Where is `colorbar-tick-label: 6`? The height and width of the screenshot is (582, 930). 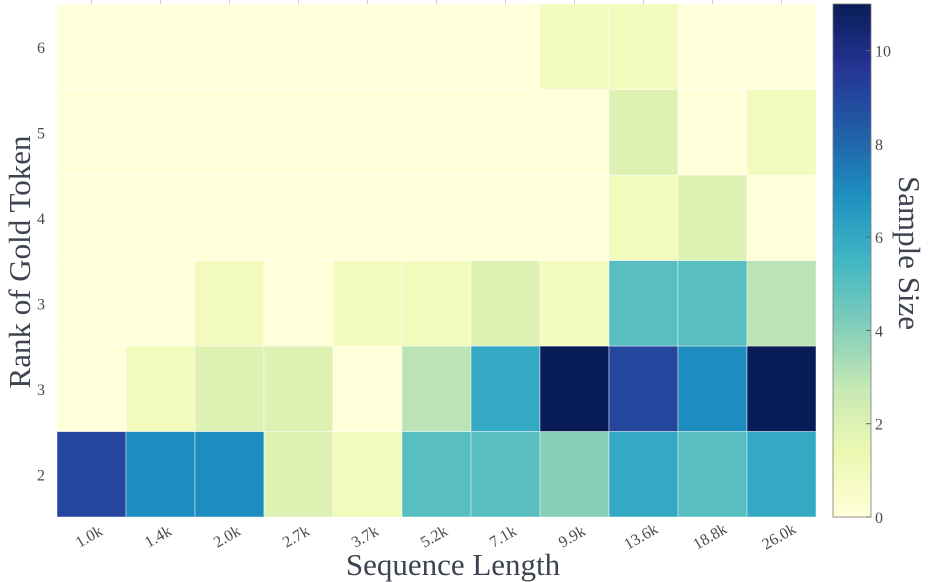
colorbar-tick-label: 6 is located at coordinates (879, 238).